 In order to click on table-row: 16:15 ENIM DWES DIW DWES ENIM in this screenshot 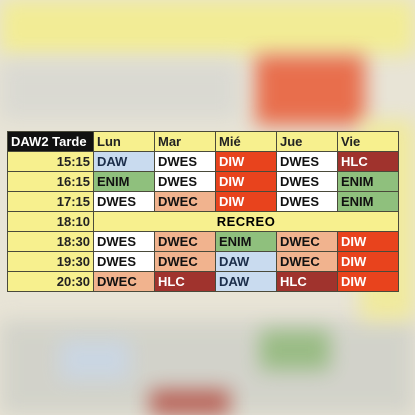, I will do `click(203, 181)`.